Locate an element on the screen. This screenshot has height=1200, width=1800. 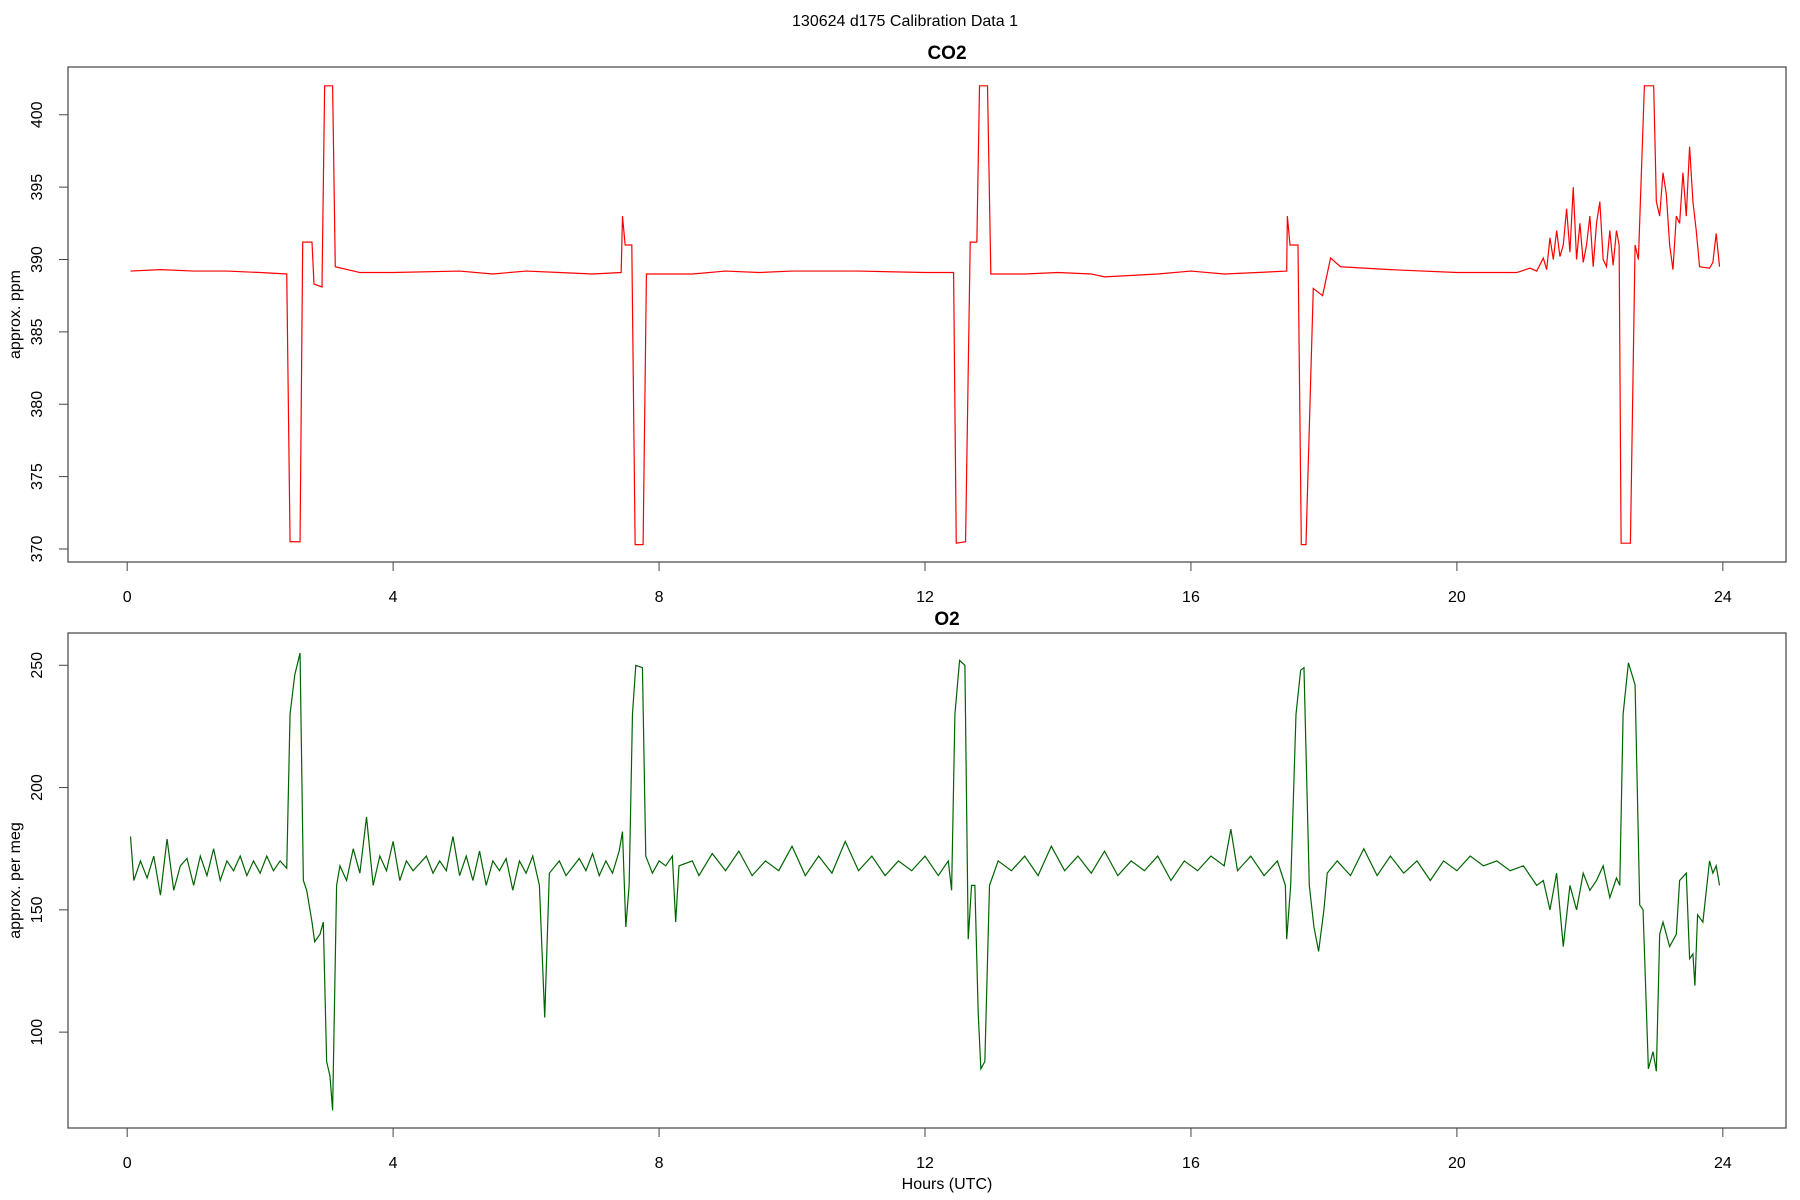
y-tick-label: 380 is located at coordinates (37, 404).